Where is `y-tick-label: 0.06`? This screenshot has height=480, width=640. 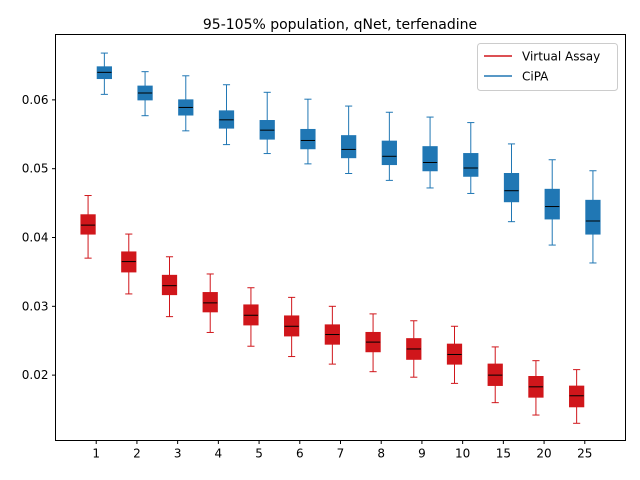
y-tick-label: 0.06 is located at coordinates (35, 100).